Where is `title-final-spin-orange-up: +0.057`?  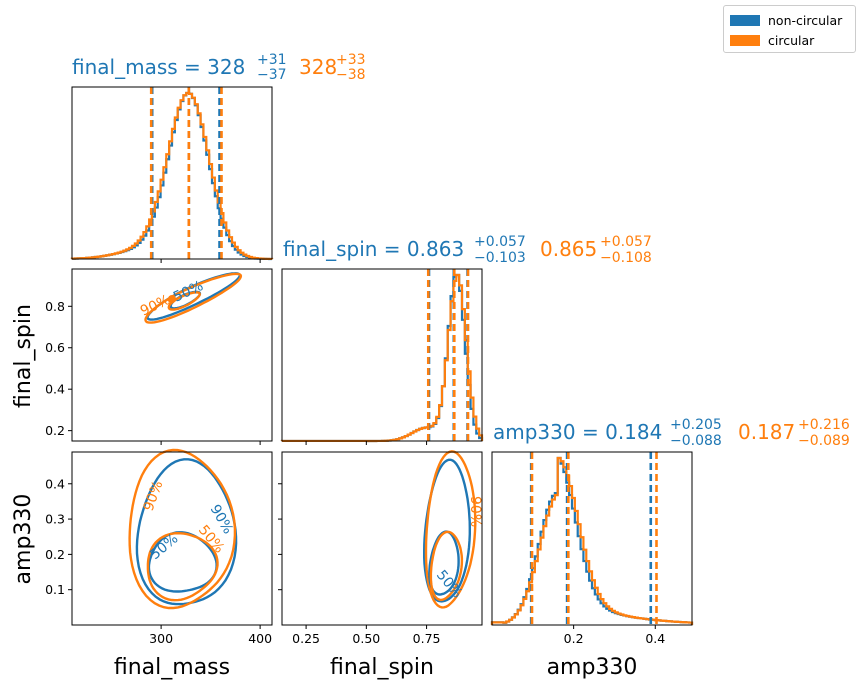 title-final-spin-orange-up: +0.057 is located at coordinates (626, 242).